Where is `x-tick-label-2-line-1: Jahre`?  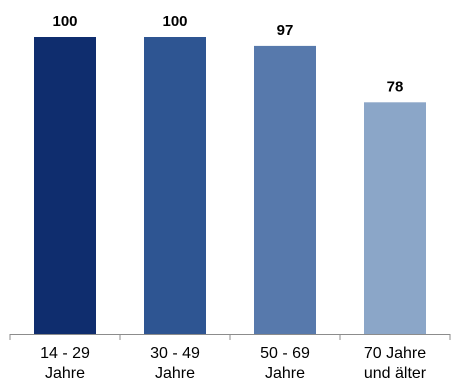
x-tick-label-2-line-1: Jahre is located at coordinates (285, 373).